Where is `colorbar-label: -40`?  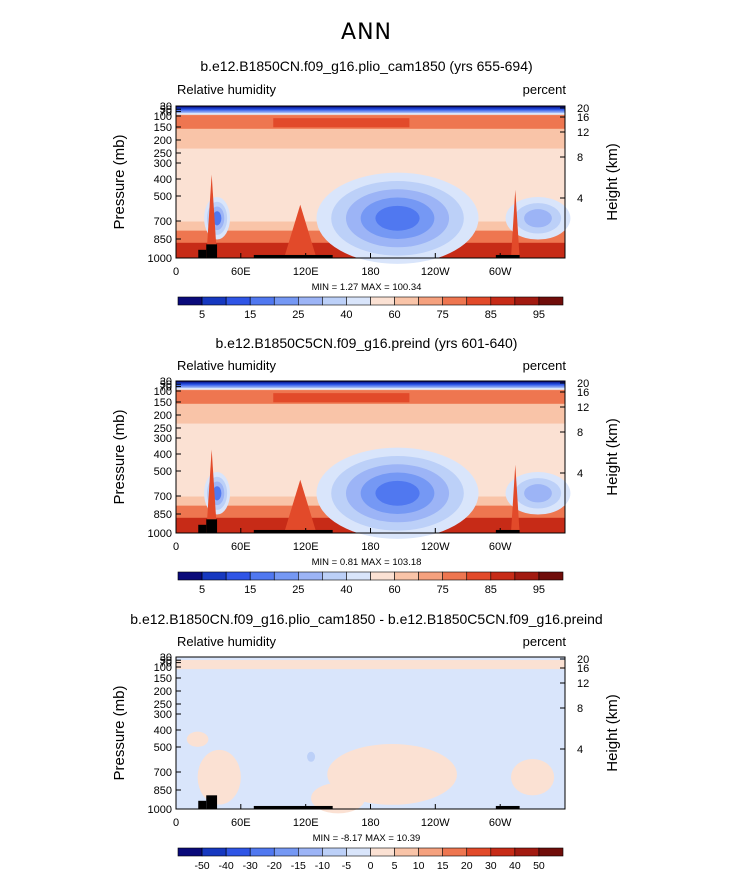
colorbar-label: -40 is located at coordinates (226, 866).